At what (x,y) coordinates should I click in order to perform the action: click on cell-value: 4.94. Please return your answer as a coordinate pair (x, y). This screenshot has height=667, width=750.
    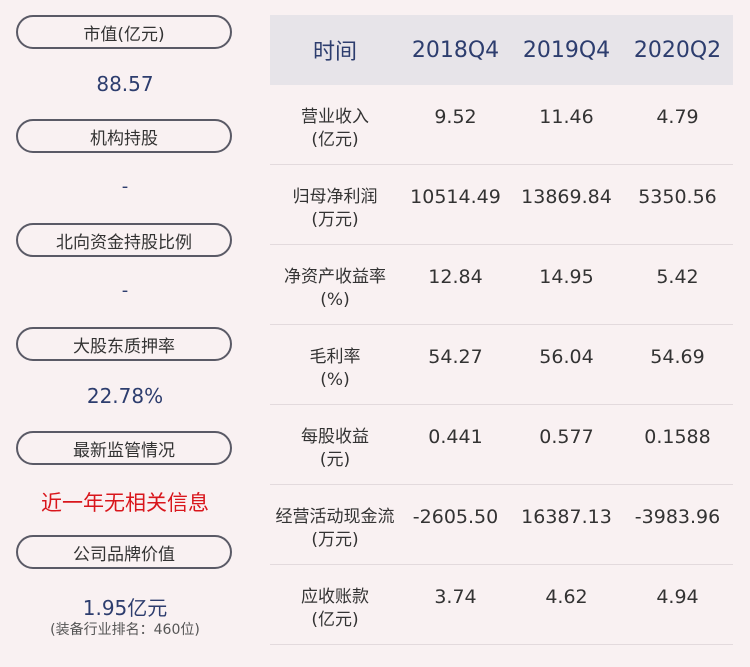
    Looking at the image, I should click on (677, 597).